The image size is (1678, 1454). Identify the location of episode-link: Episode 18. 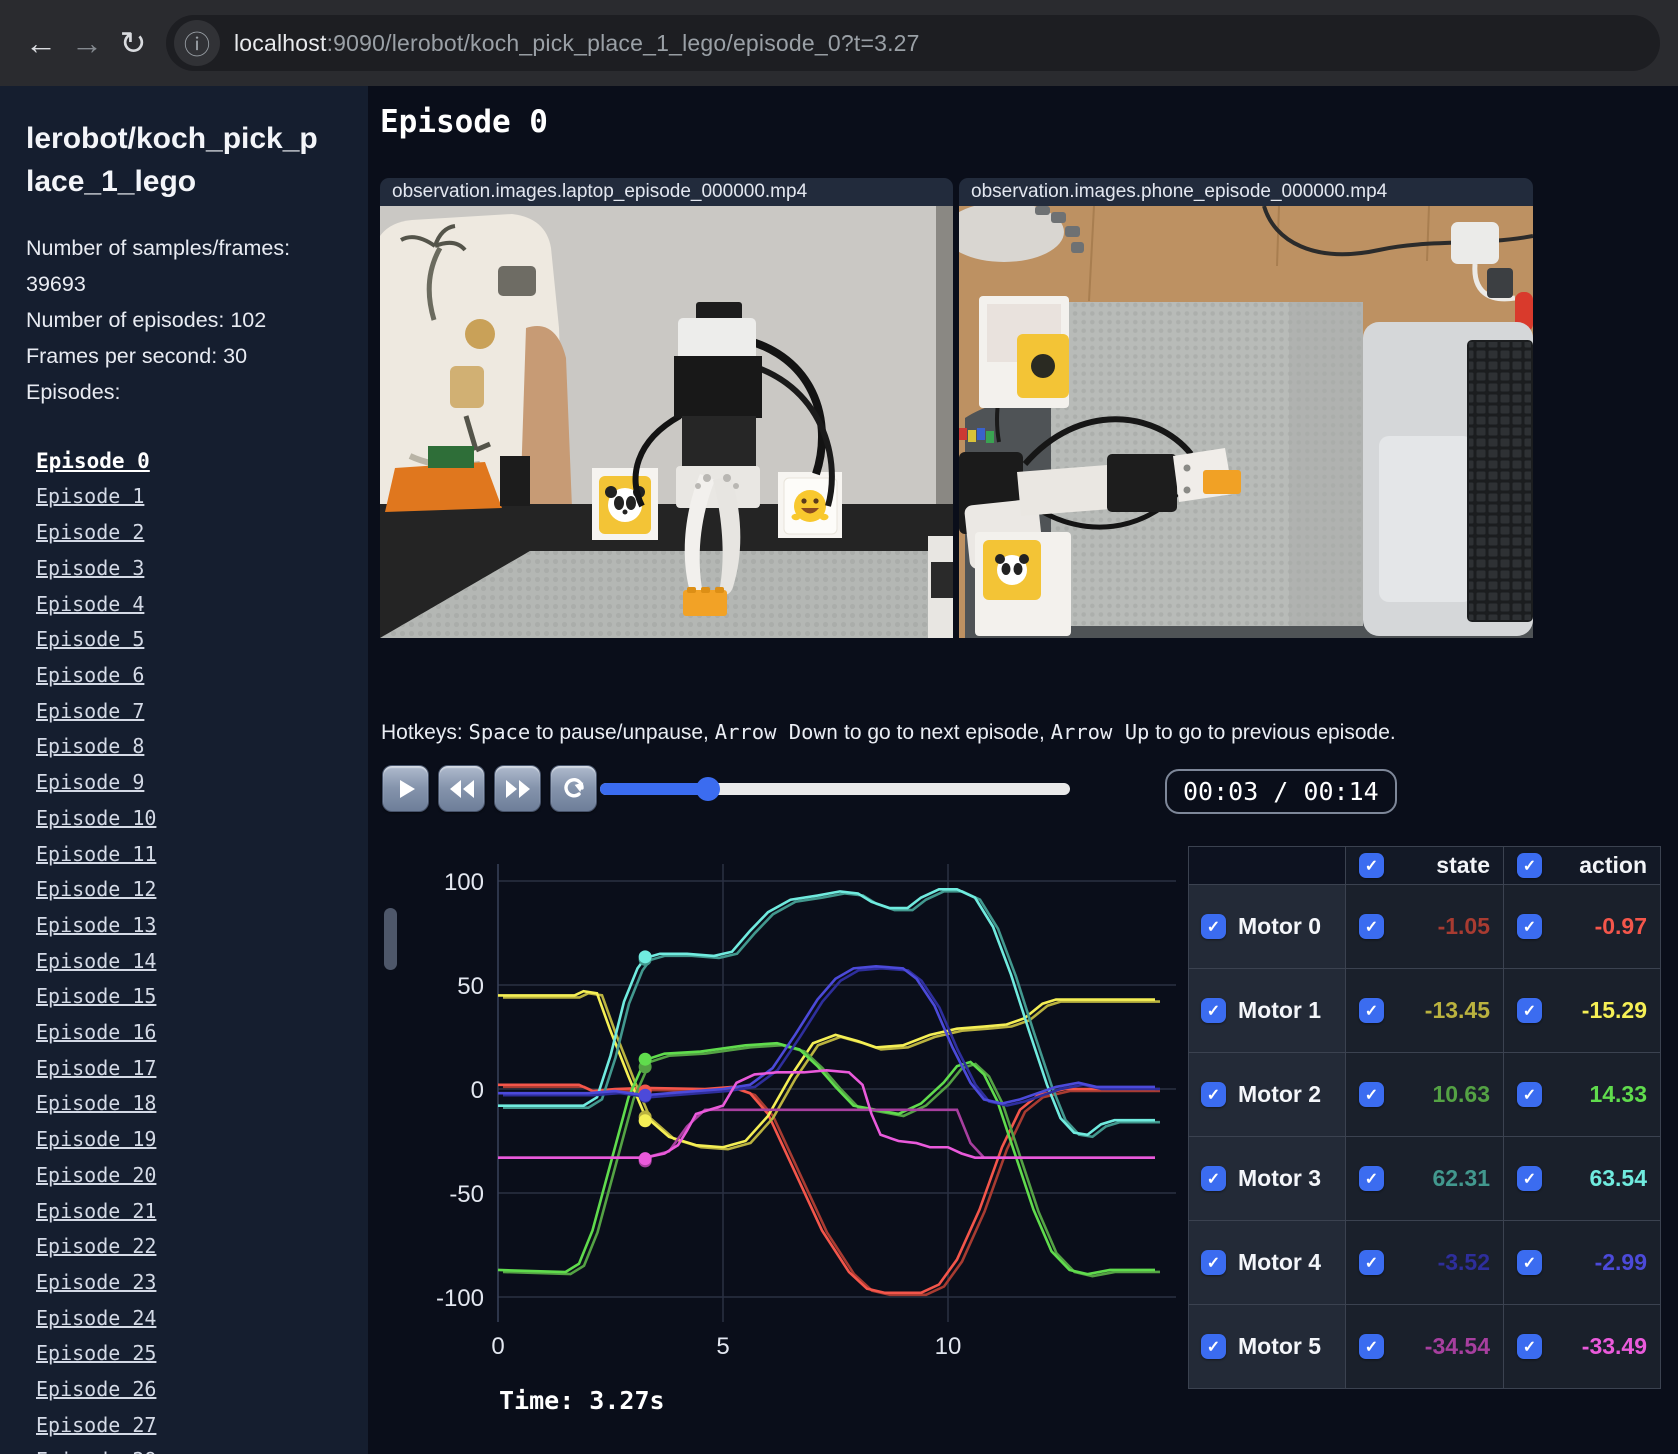
(96, 1103).